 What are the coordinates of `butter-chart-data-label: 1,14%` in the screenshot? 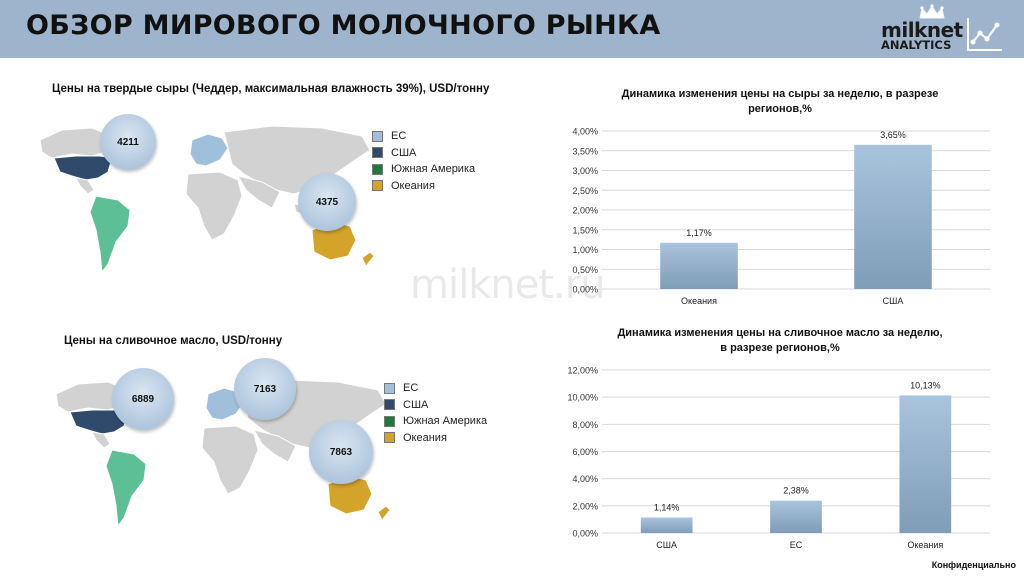 It's located at (667, 508).